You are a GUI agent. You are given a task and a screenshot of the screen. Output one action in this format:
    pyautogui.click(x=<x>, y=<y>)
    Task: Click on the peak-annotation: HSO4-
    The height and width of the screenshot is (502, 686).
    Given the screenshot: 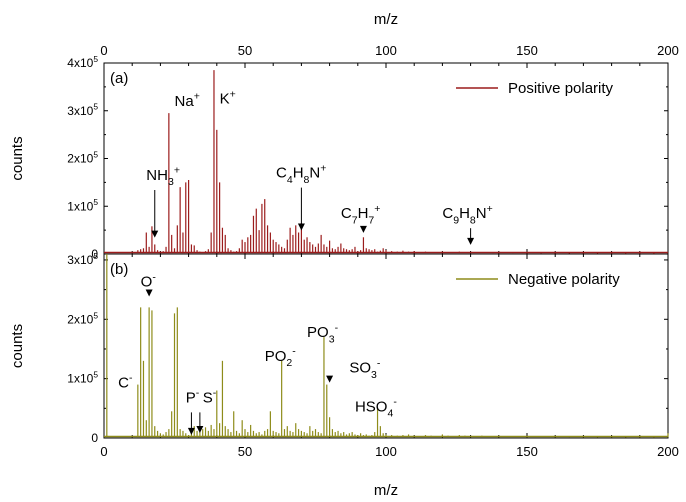 What is the action you would take?
    pyautogui.click(x=376, y=408)
    